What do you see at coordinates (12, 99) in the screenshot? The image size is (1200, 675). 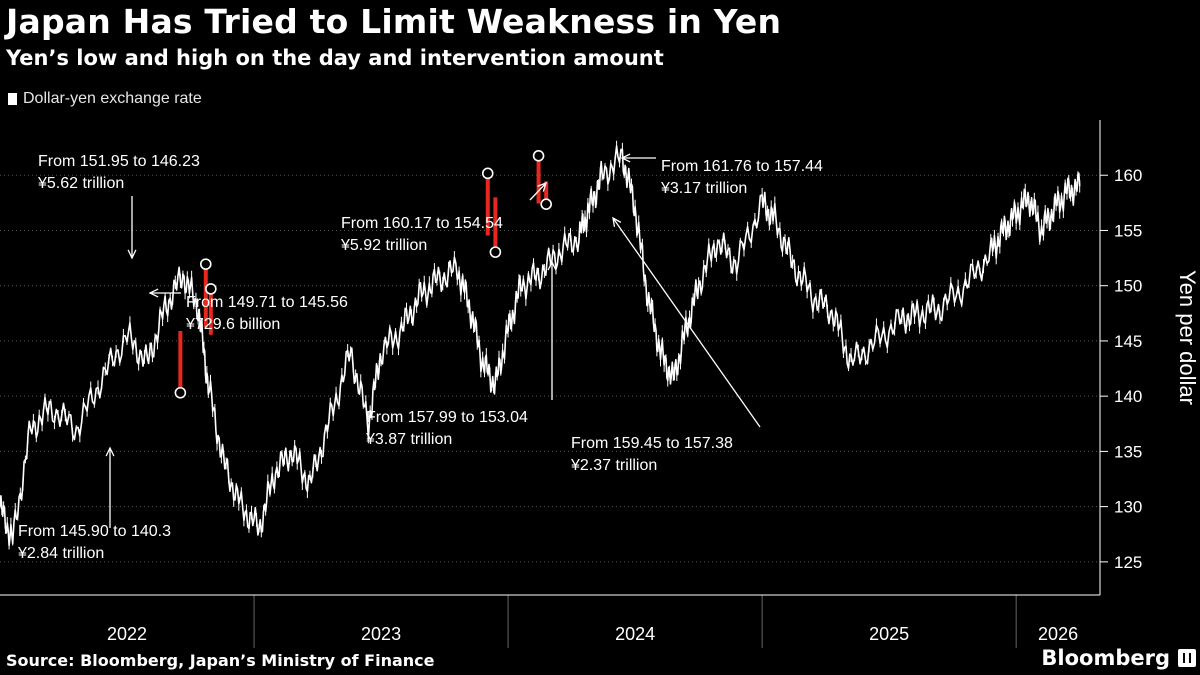 I see `legend-swatch` at bounding box center [12, 99].